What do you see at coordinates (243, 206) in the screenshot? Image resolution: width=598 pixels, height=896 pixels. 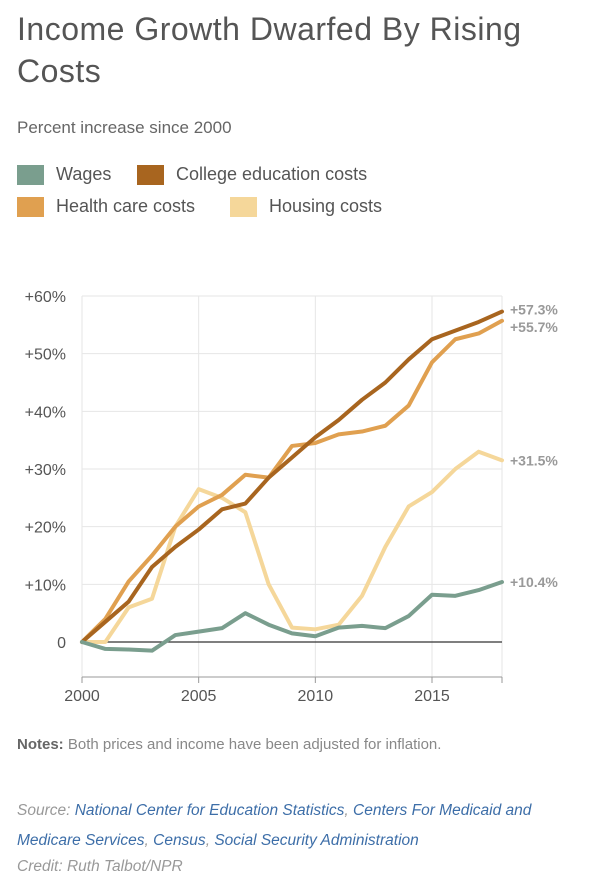 I see `legend-swatch-housing` at bounding box center [243, 206].